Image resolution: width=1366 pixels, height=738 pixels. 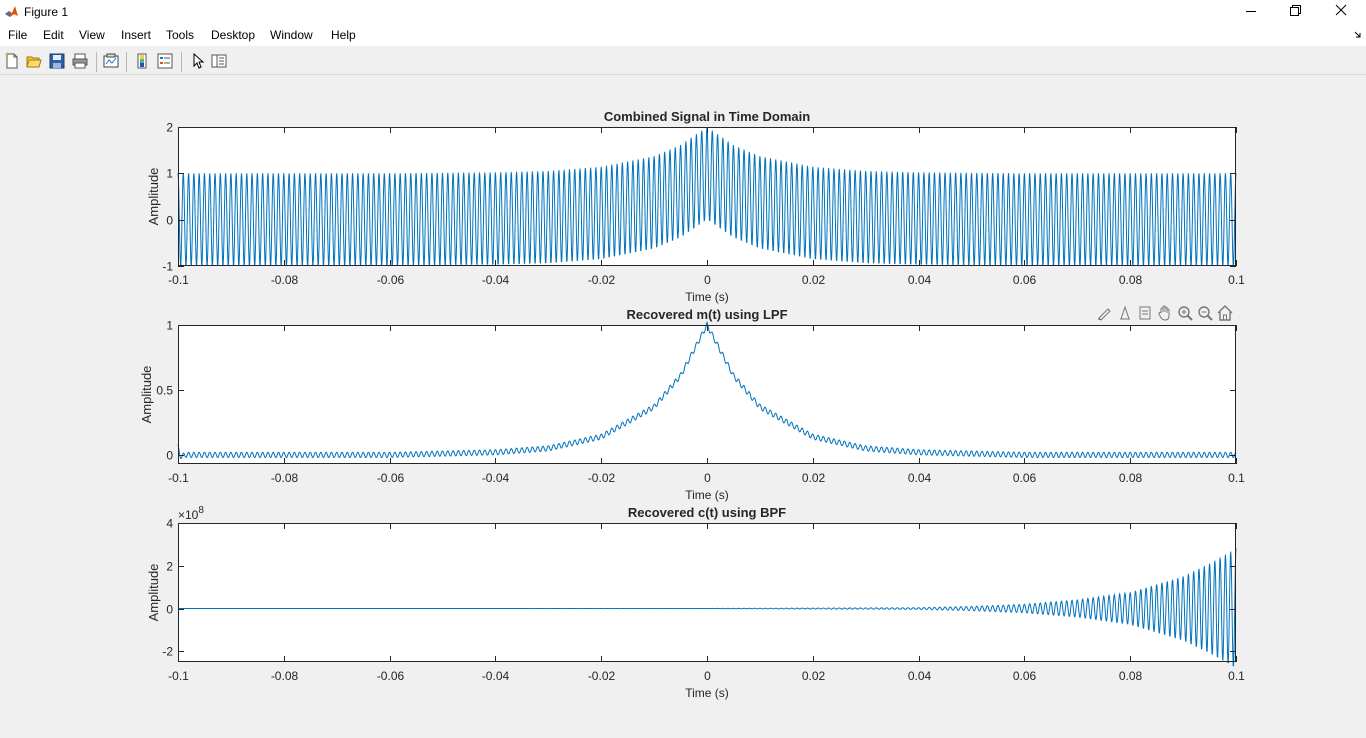 I want to click on y-tick-label: -1, so click(x=167, y=267).